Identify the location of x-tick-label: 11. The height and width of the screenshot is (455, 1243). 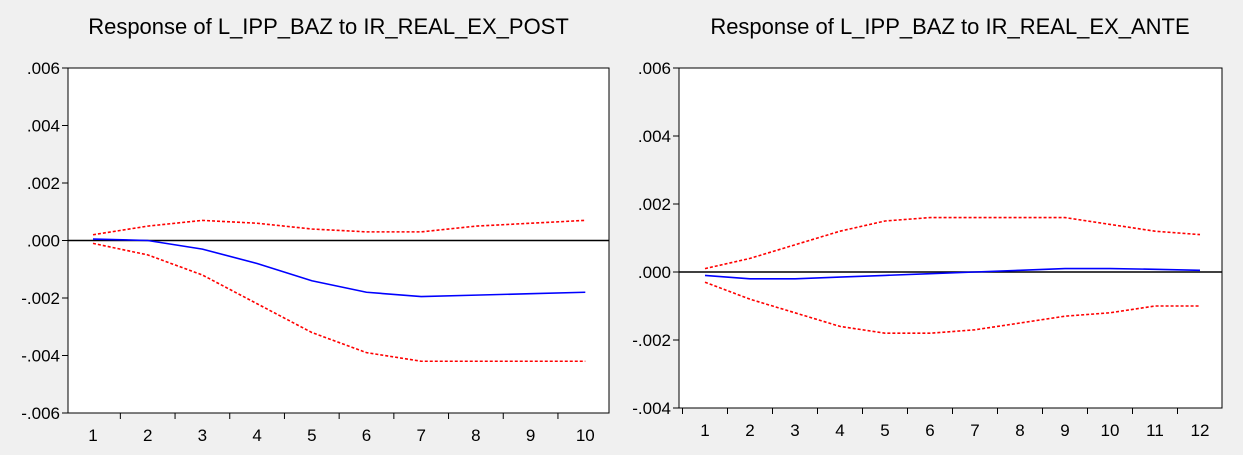
(1155, 430).